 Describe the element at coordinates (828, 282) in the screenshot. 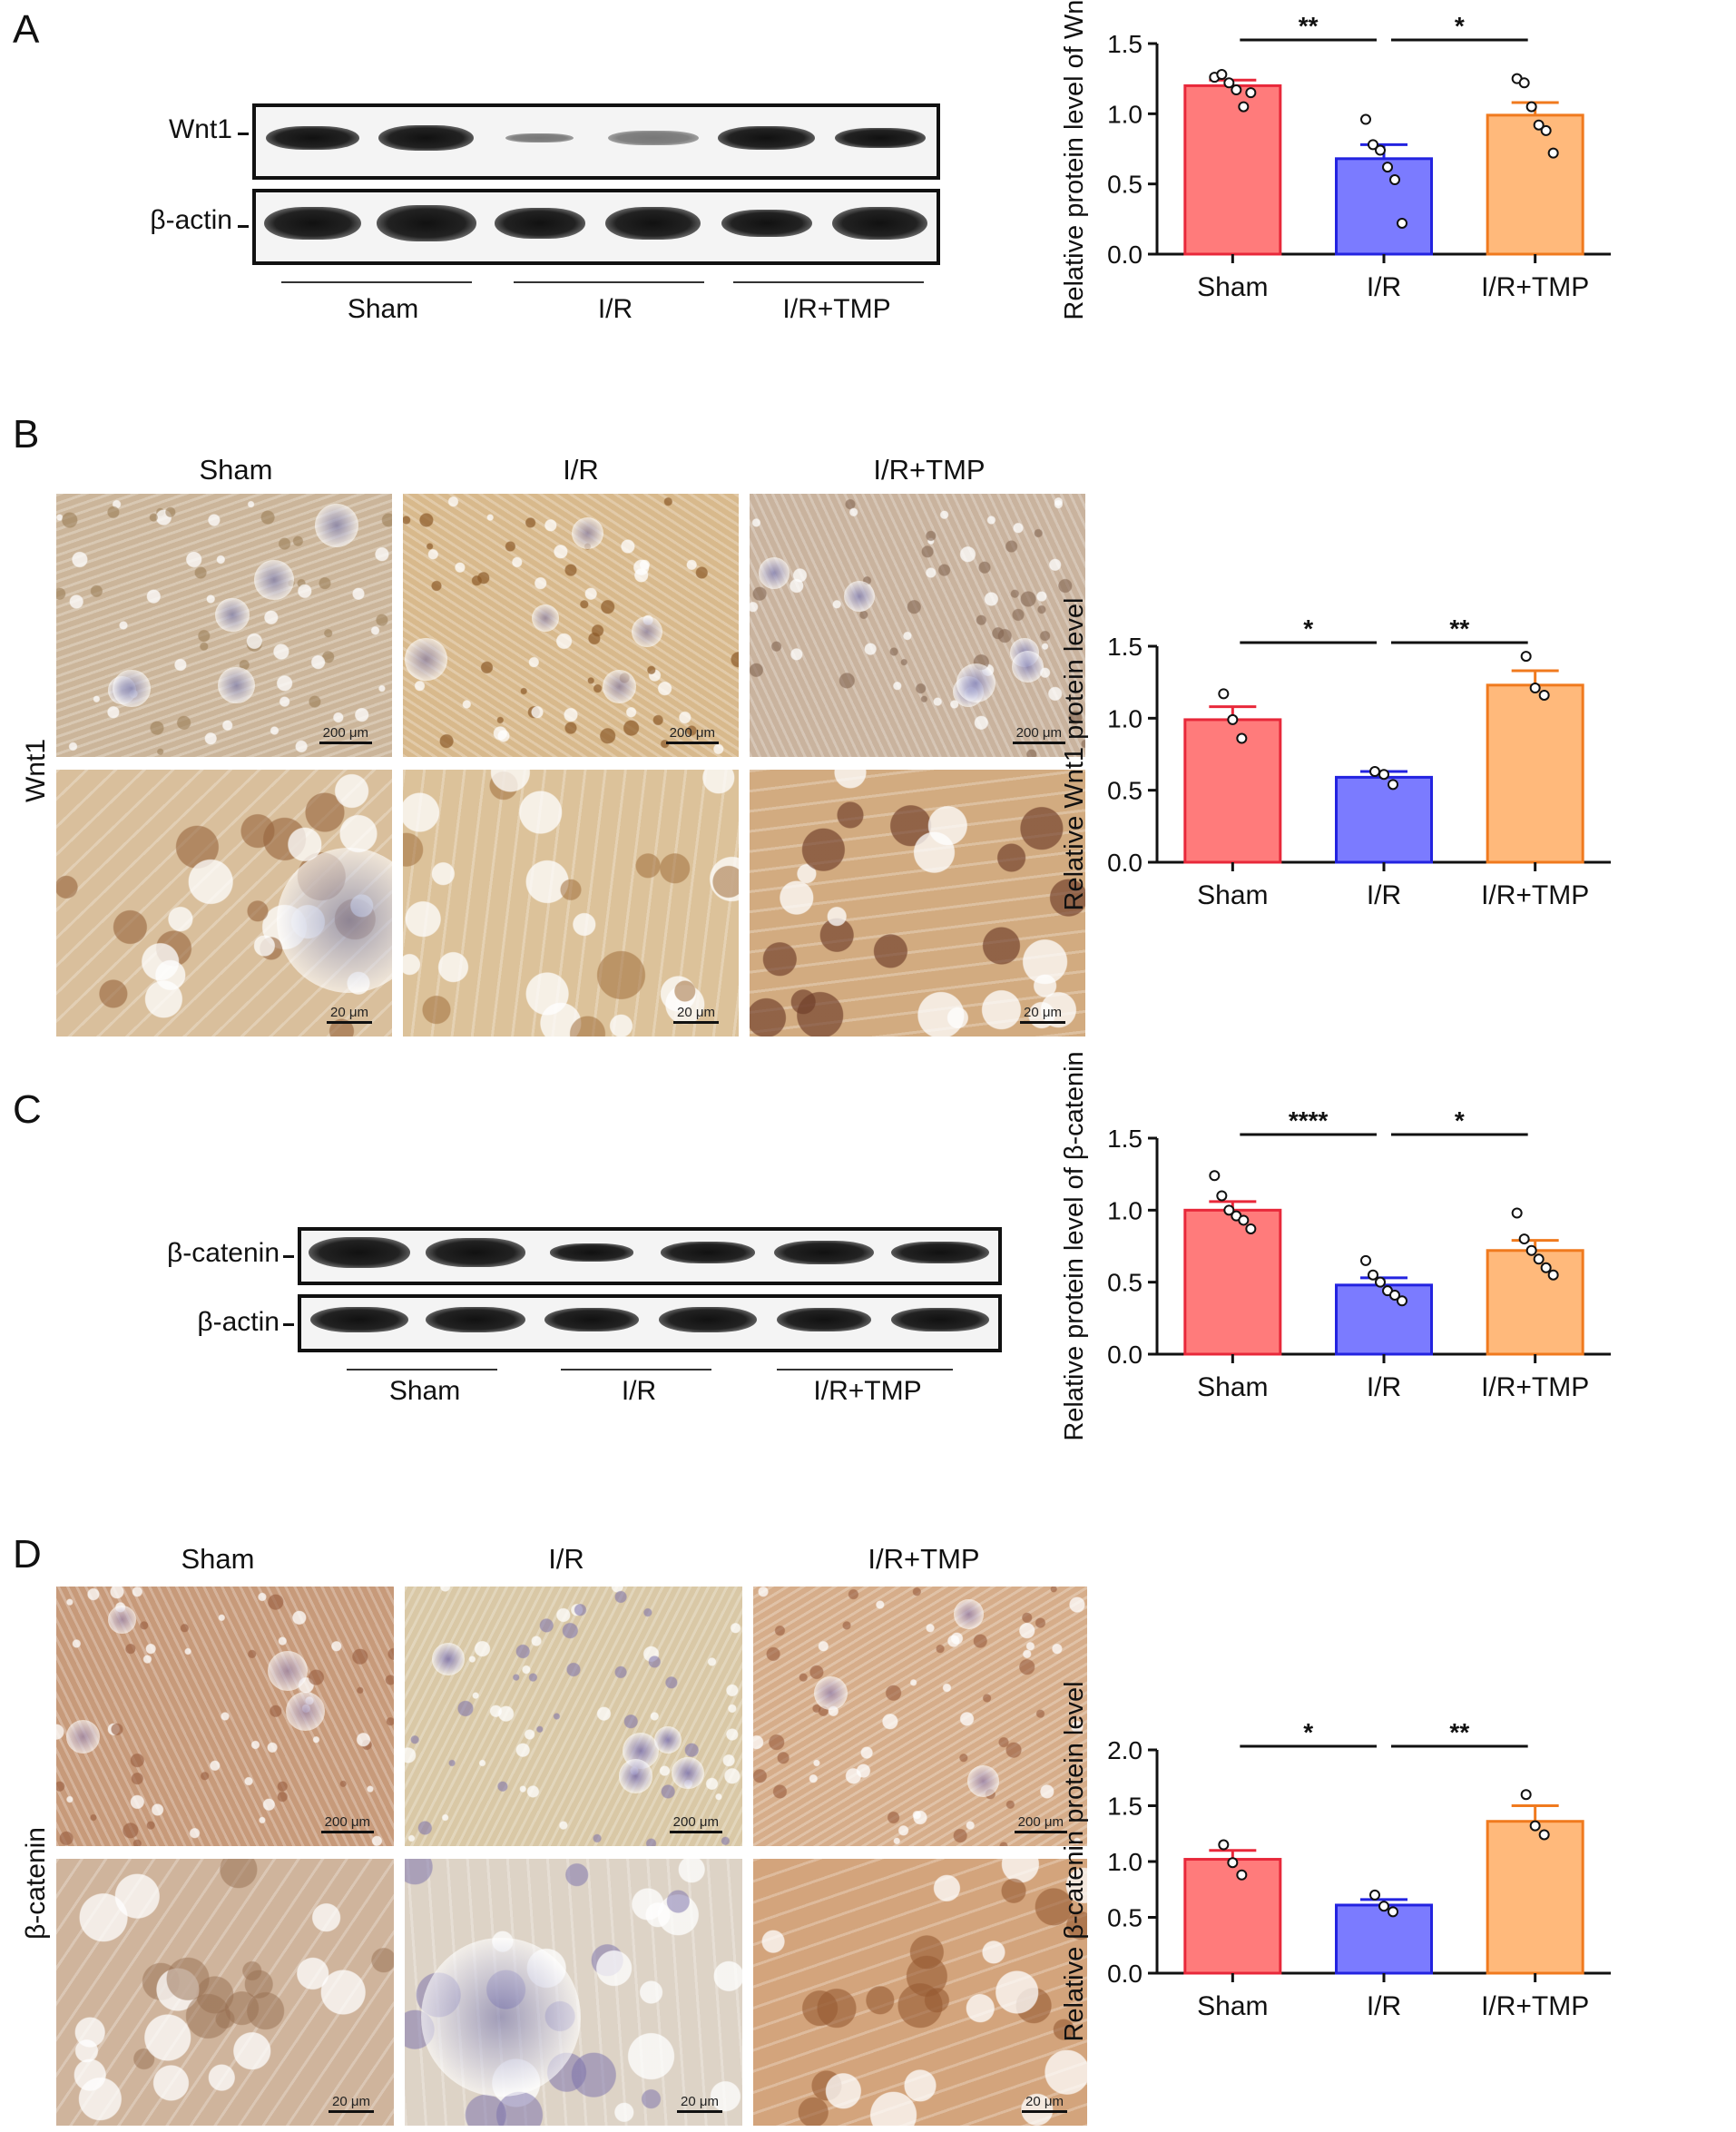

I see `blot-a-group-line-tmp` at that location.